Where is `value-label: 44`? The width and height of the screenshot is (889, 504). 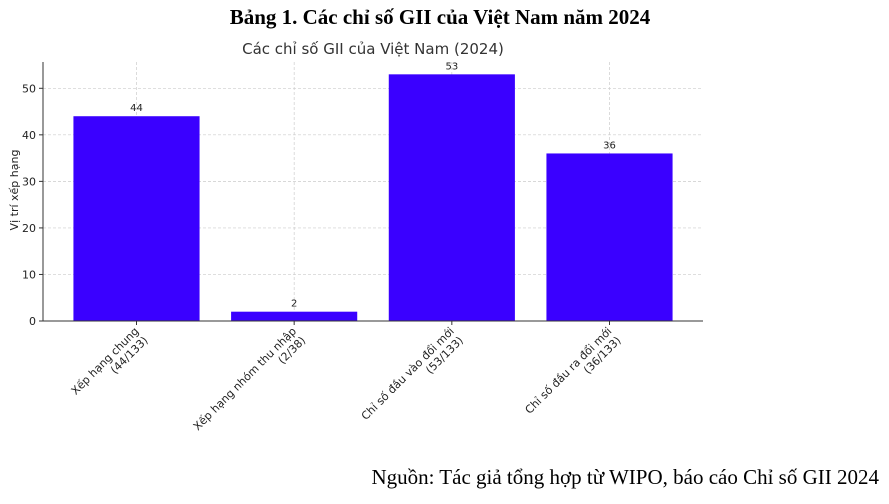
value-label: 44 is located at coordinates (136, 108).